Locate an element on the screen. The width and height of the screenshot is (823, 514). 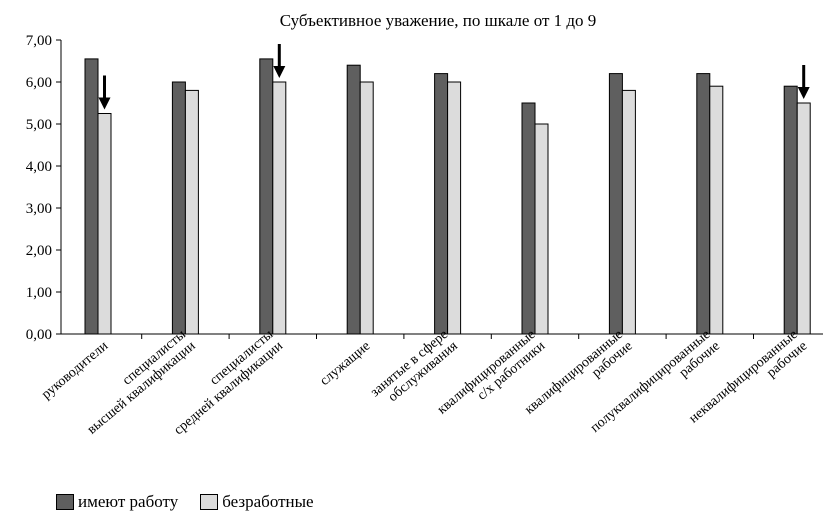
y-tick-label: 6,00 is located at coordinates (39, 83).